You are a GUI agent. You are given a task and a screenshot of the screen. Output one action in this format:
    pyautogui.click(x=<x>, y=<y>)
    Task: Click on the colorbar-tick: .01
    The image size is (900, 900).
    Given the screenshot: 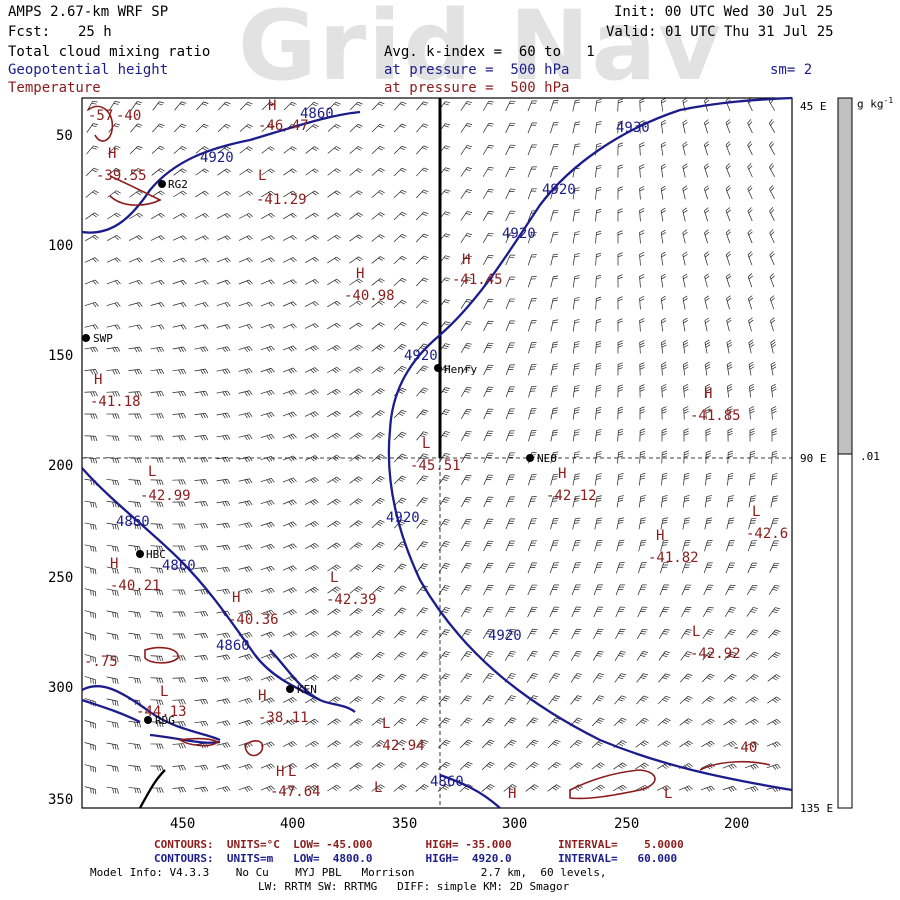 What is the action you would take?
    pyautogui.click(x=870, y=456)
    